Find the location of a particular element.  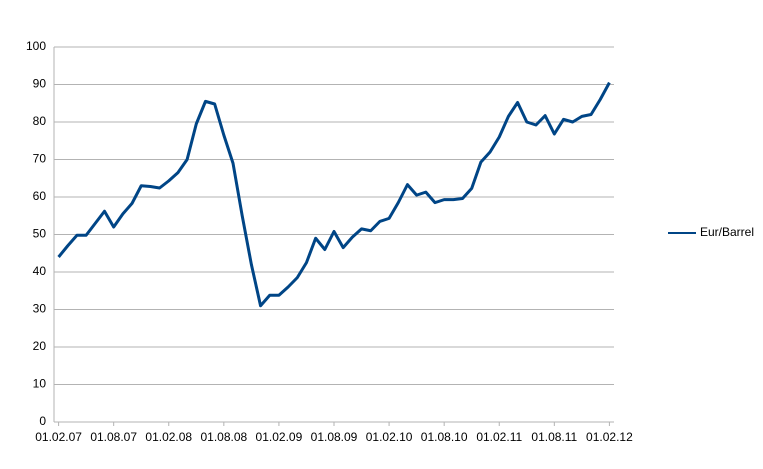

y-tick-label: 60 is located at coordinates (40, 196).